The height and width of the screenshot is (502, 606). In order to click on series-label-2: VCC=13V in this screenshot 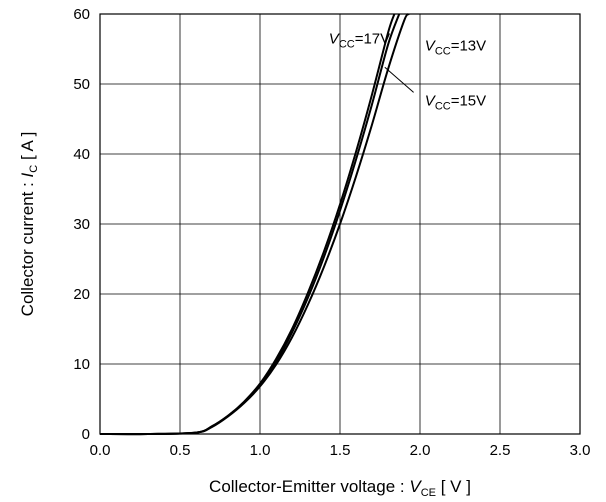, I will do `click(455, 47)`.